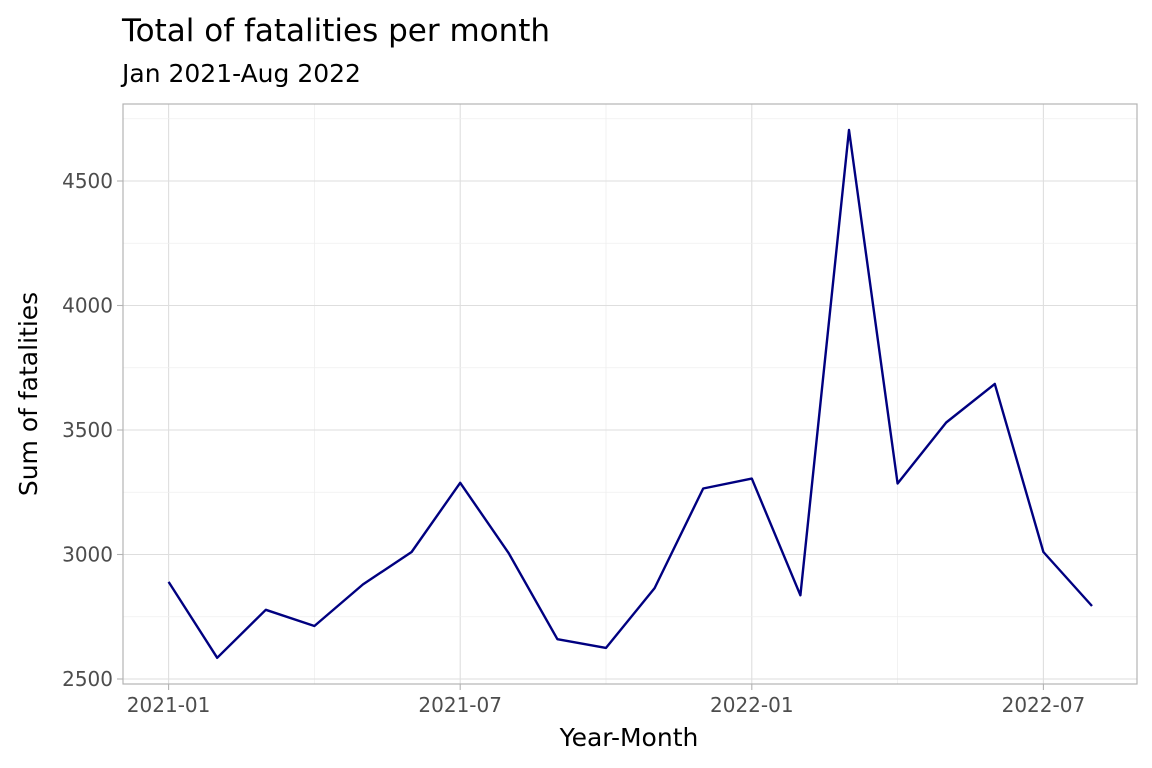 Image resolution: width=1152 pixels, height=768 pixels. What do you see at coordinates (87, 306) in the screenshot?
I see `y-tick-label: 4000` at bounding box center [87, 306].